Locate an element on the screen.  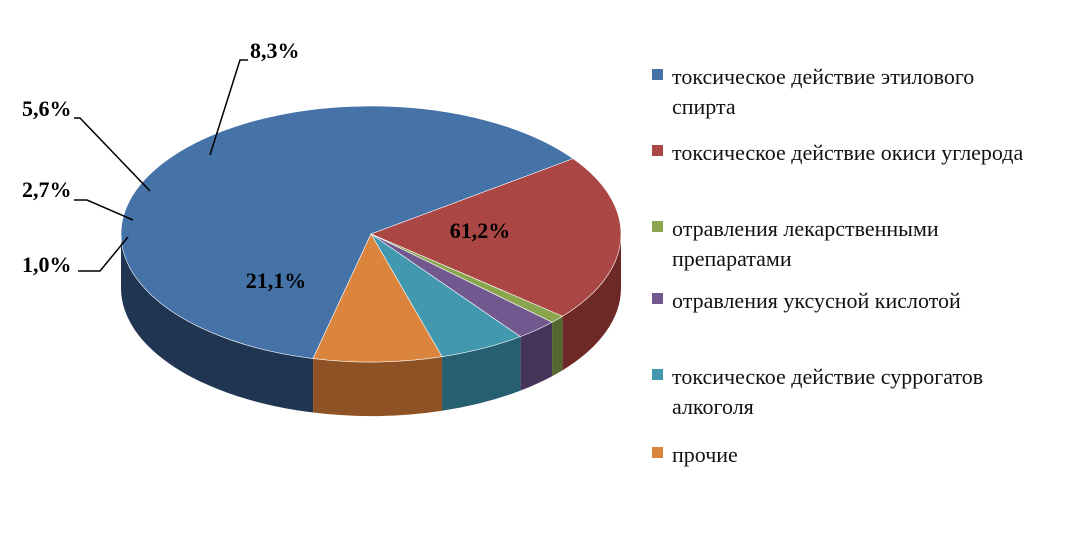
data-label-2: 1,0% is located at coordinates (47, 264).